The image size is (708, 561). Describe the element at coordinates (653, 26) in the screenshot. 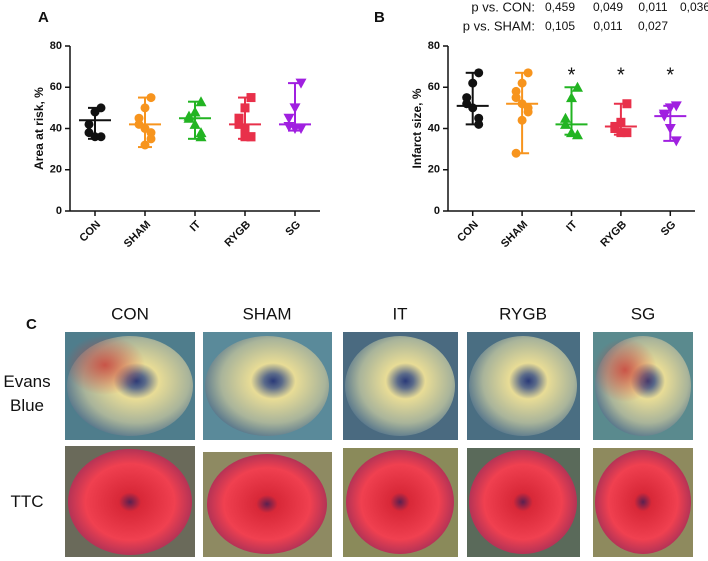

I see `p-value: 0,027` at that location.